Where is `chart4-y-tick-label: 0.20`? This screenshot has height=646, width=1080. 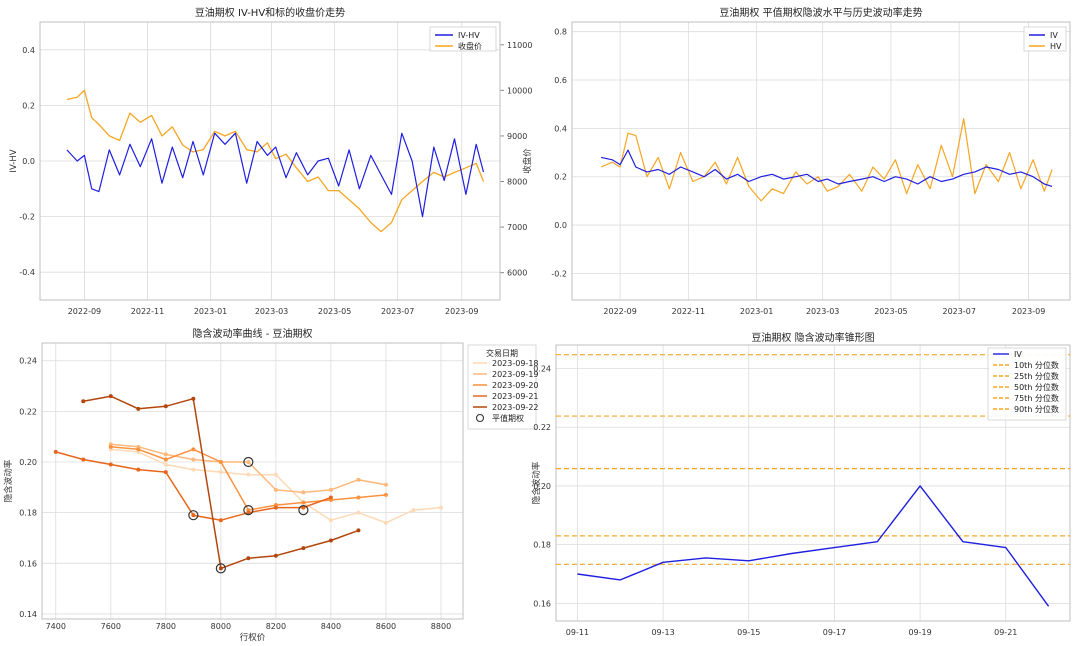 chart4-y-tick-label: 0.20 is located at coordinates (542, 486).